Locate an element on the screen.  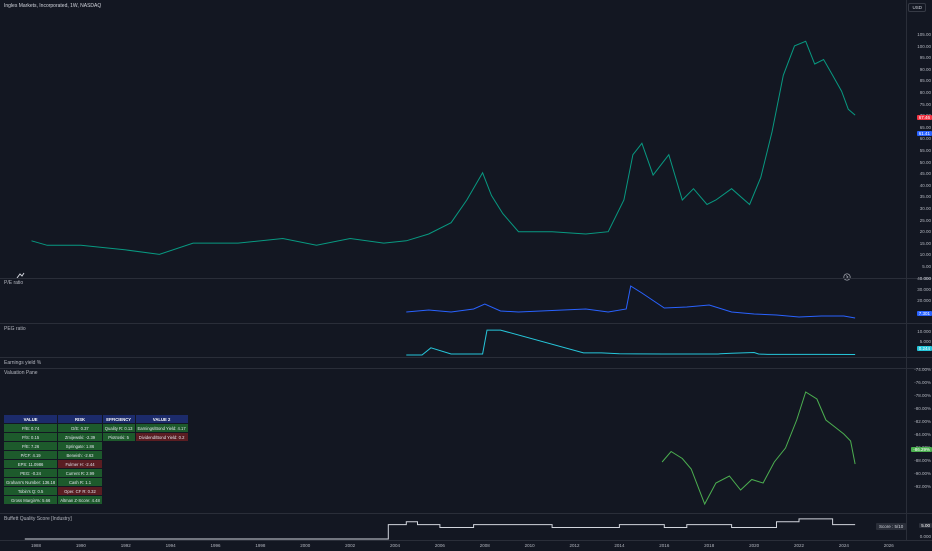
valuation-tick-label: -76.00% is located at coordinates (922, 382).